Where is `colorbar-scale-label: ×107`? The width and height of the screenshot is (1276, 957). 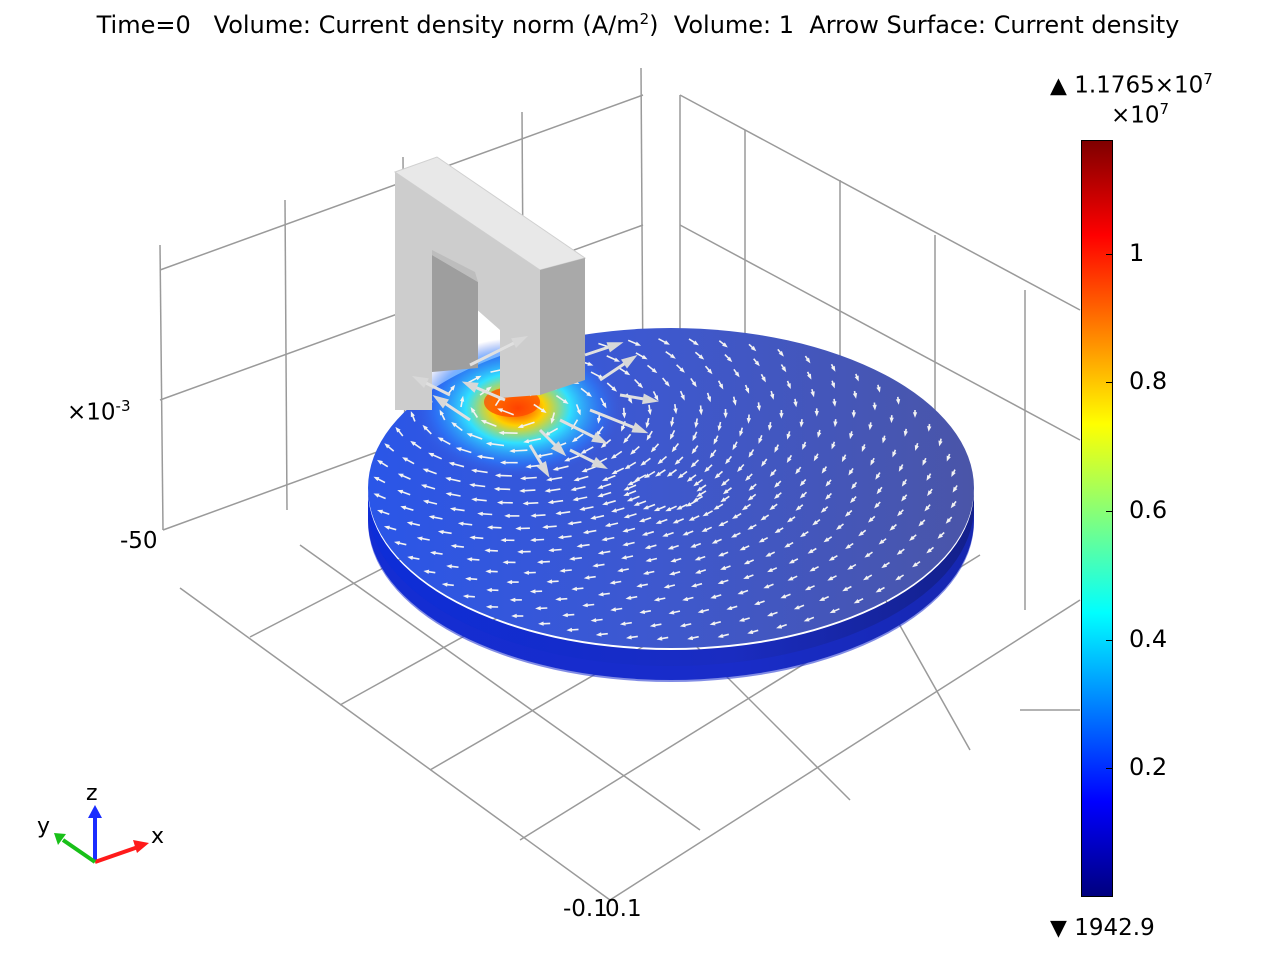 colorbar-scale-label: ×107 is located at coordinates (1140, 114).